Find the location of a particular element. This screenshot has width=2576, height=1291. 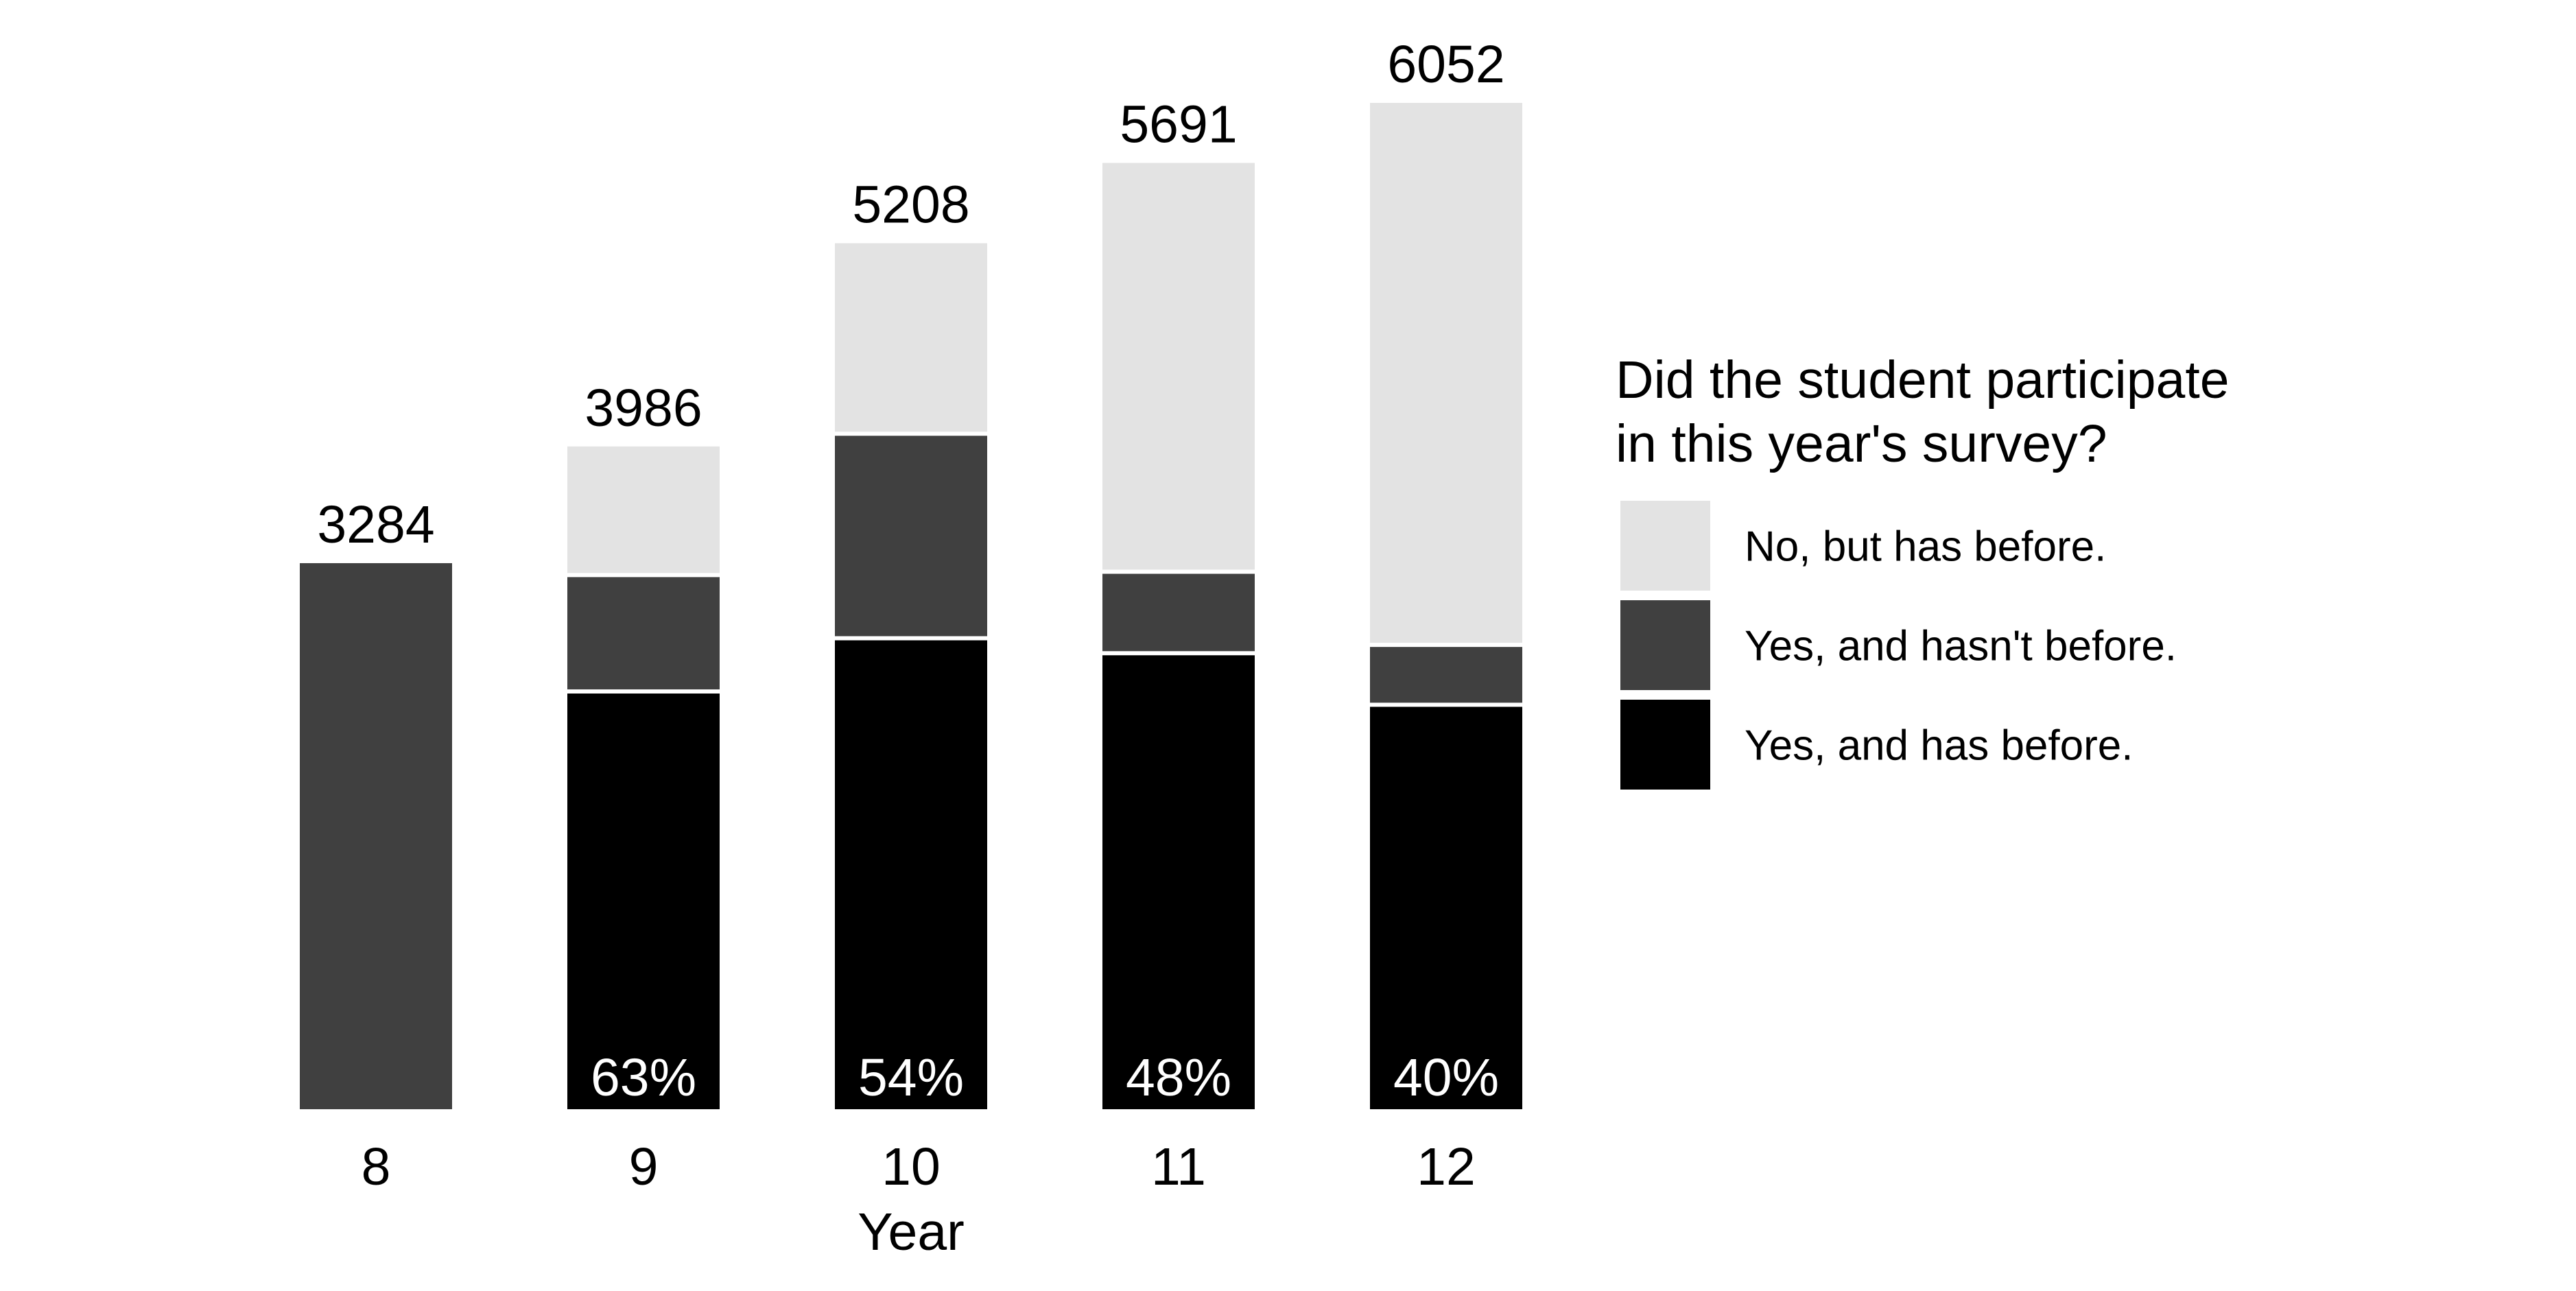

bar-percent-label: 63% is located at coordinates (643, 1077).